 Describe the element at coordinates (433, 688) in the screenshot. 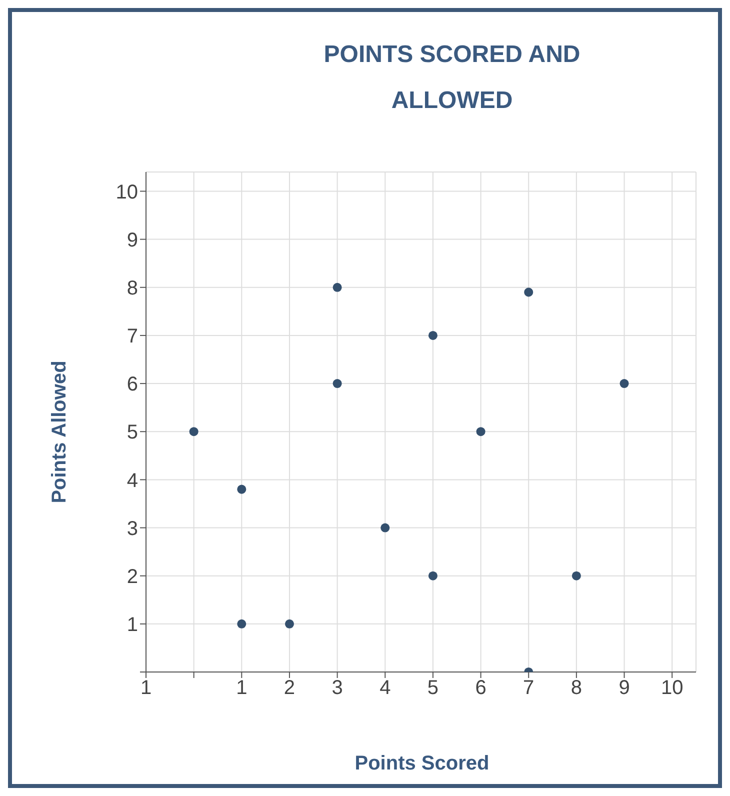

I see `x-tick-label: 5` at that location.